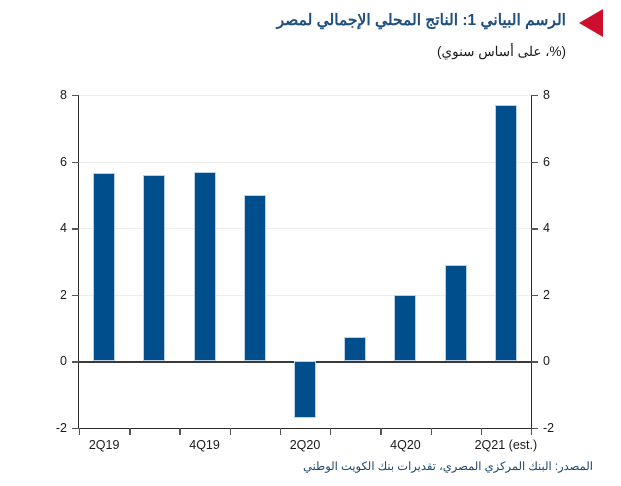 This screenshot has height=486, width=621. Describe the element at coordinates (546, 161) in the screenshot. I see `y-axis-label-right: 6` at that location.